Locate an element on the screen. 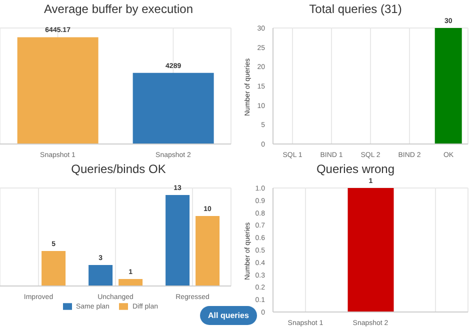 The image size is (474, 328). chart-title: Average buffer by execution is located at coordinates (118, 9).